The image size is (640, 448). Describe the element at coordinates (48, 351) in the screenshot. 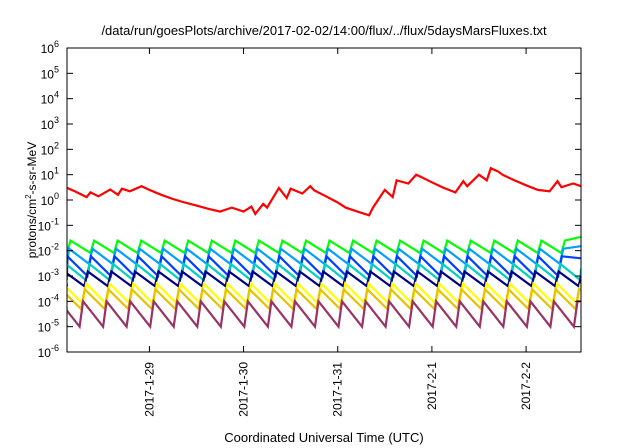

I see `y-tick-label: 10⁻⁶` at that location.